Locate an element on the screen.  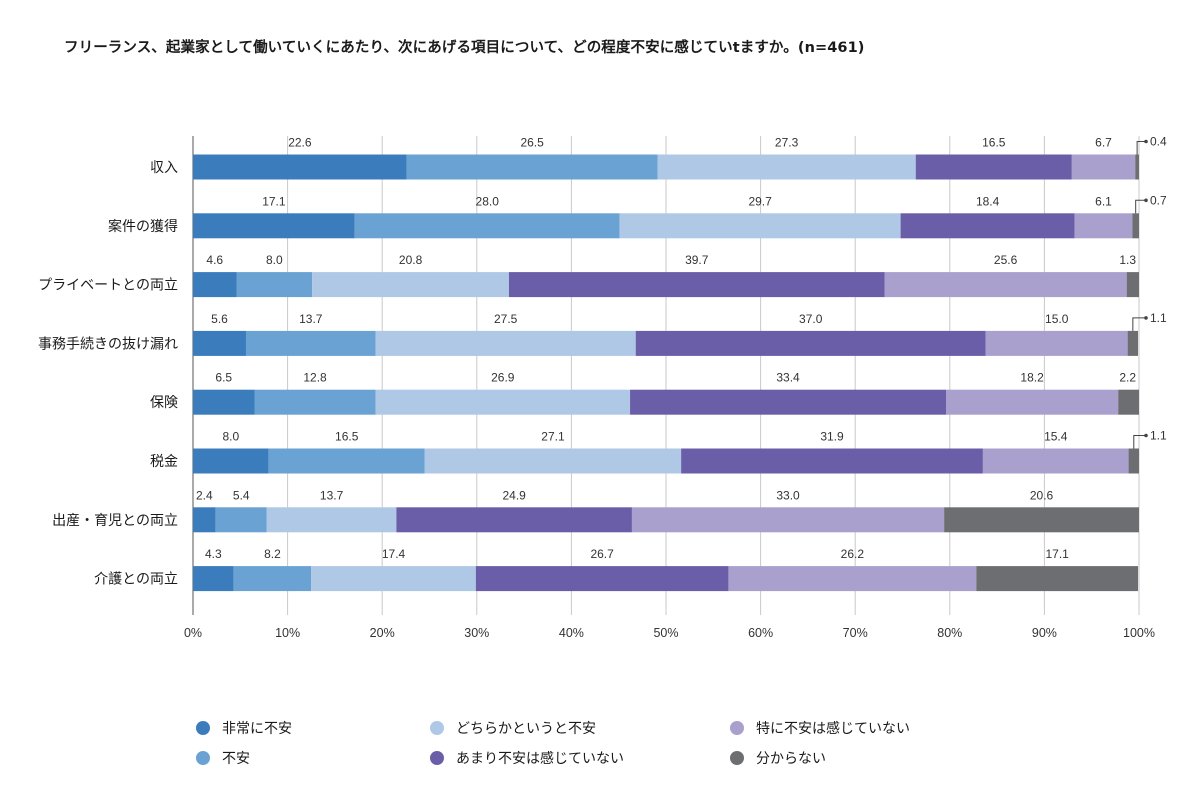
legend-item-anxious: 不安 is located at coordinates (313, 758).